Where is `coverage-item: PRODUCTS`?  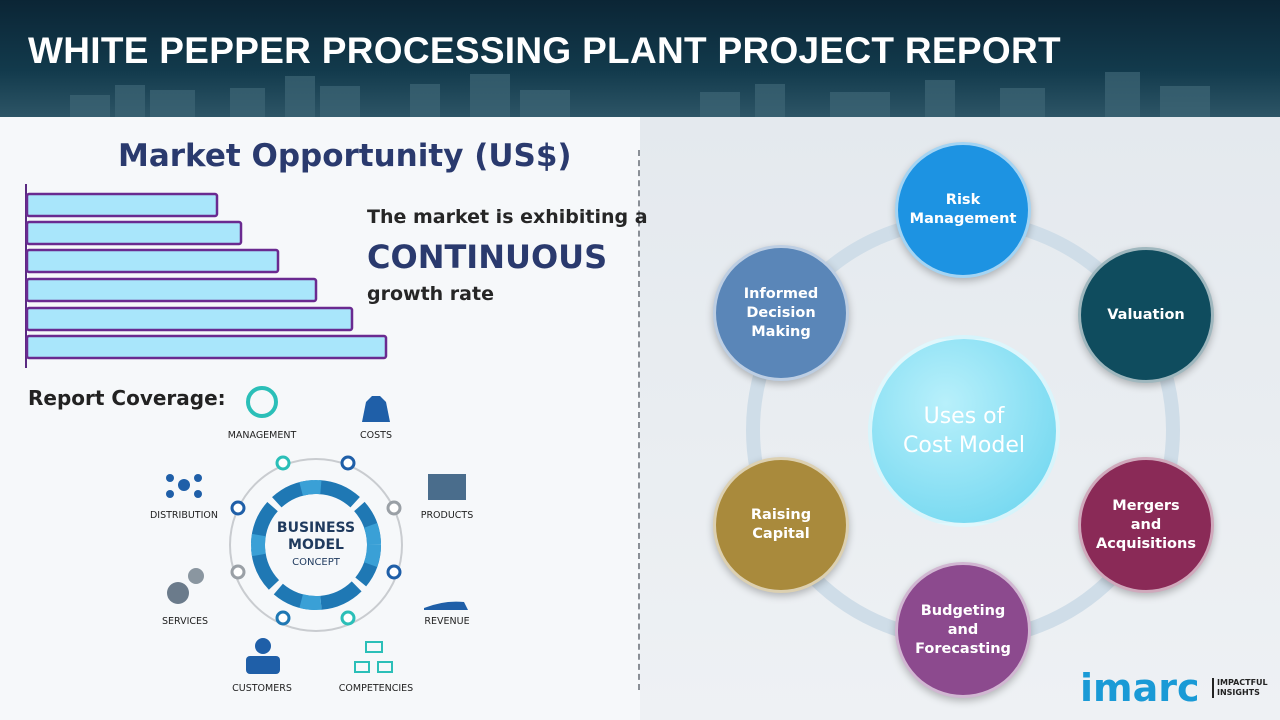
coverage-item: PRODUCTS is located at coordinates (447, 515).